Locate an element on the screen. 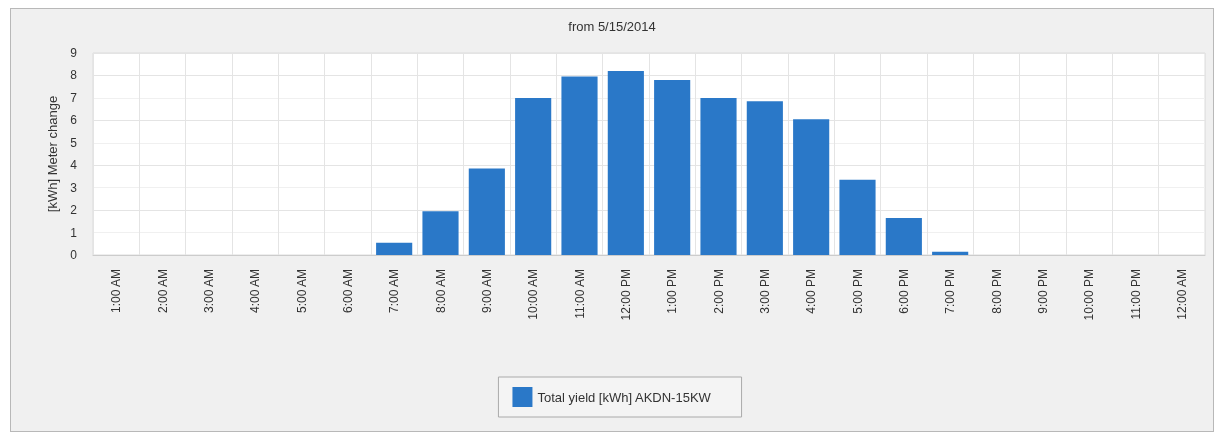  x-tick-label: 4:00 AM is located at coordinates (255, 291).